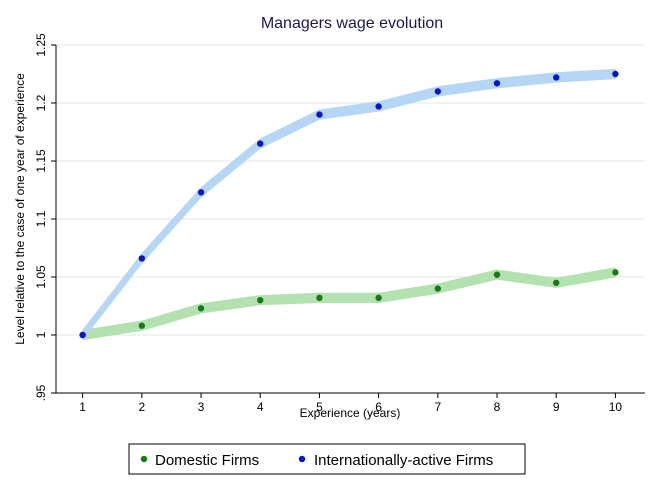  Describe the element at coordinates (41, 277) in the screenshot. I see `y-tick-label: 1.05` at that location.